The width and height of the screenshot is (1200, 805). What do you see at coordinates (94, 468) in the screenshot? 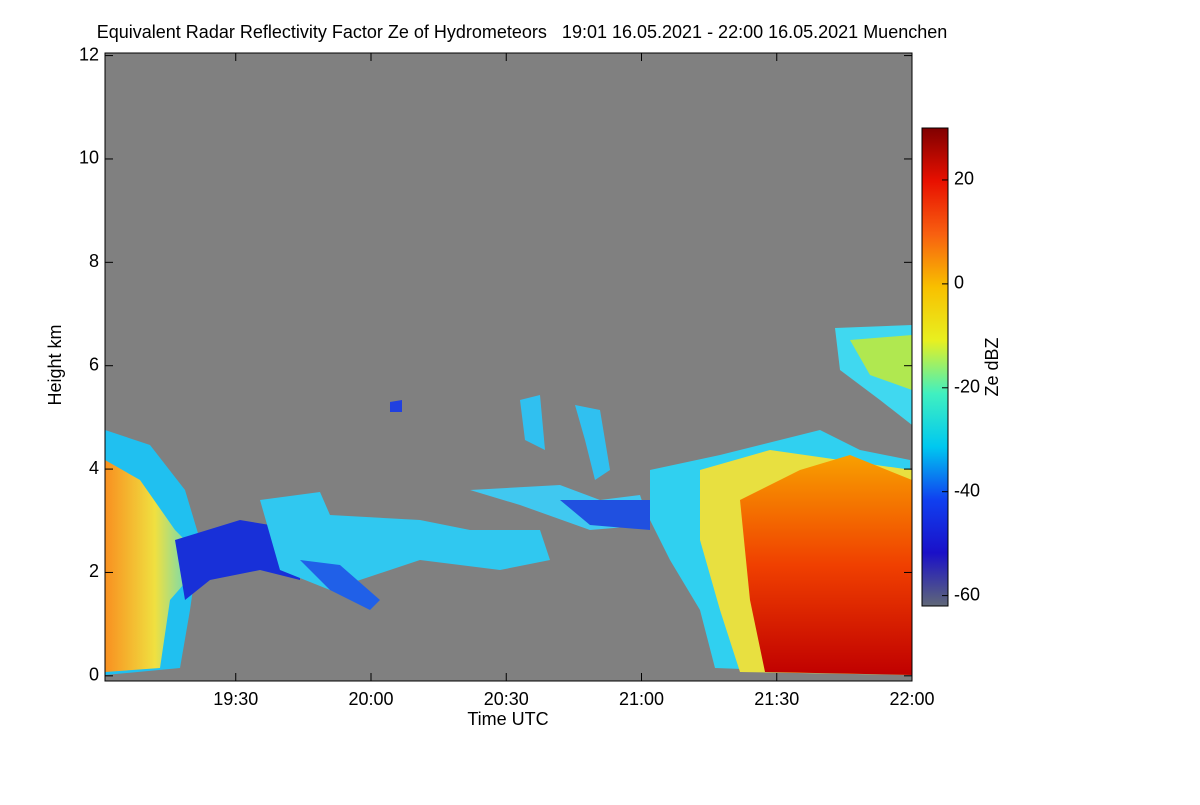
I see `y-tick-label: 4` at bounding box center [94, 468].